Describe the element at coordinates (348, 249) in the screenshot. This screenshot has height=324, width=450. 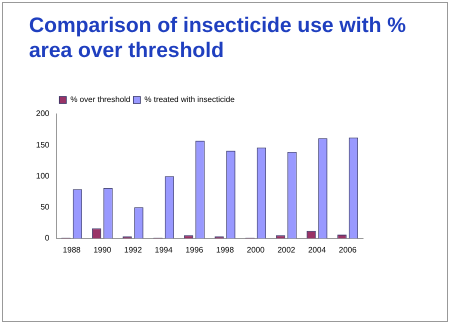
I see `x-tick-label: 2006` at that location.